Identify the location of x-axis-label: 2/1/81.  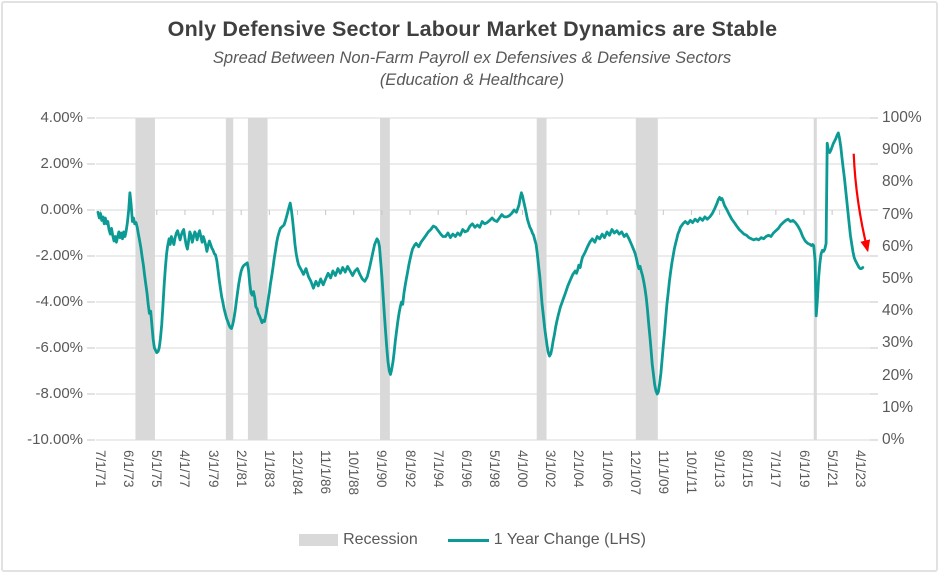
(241, 469).